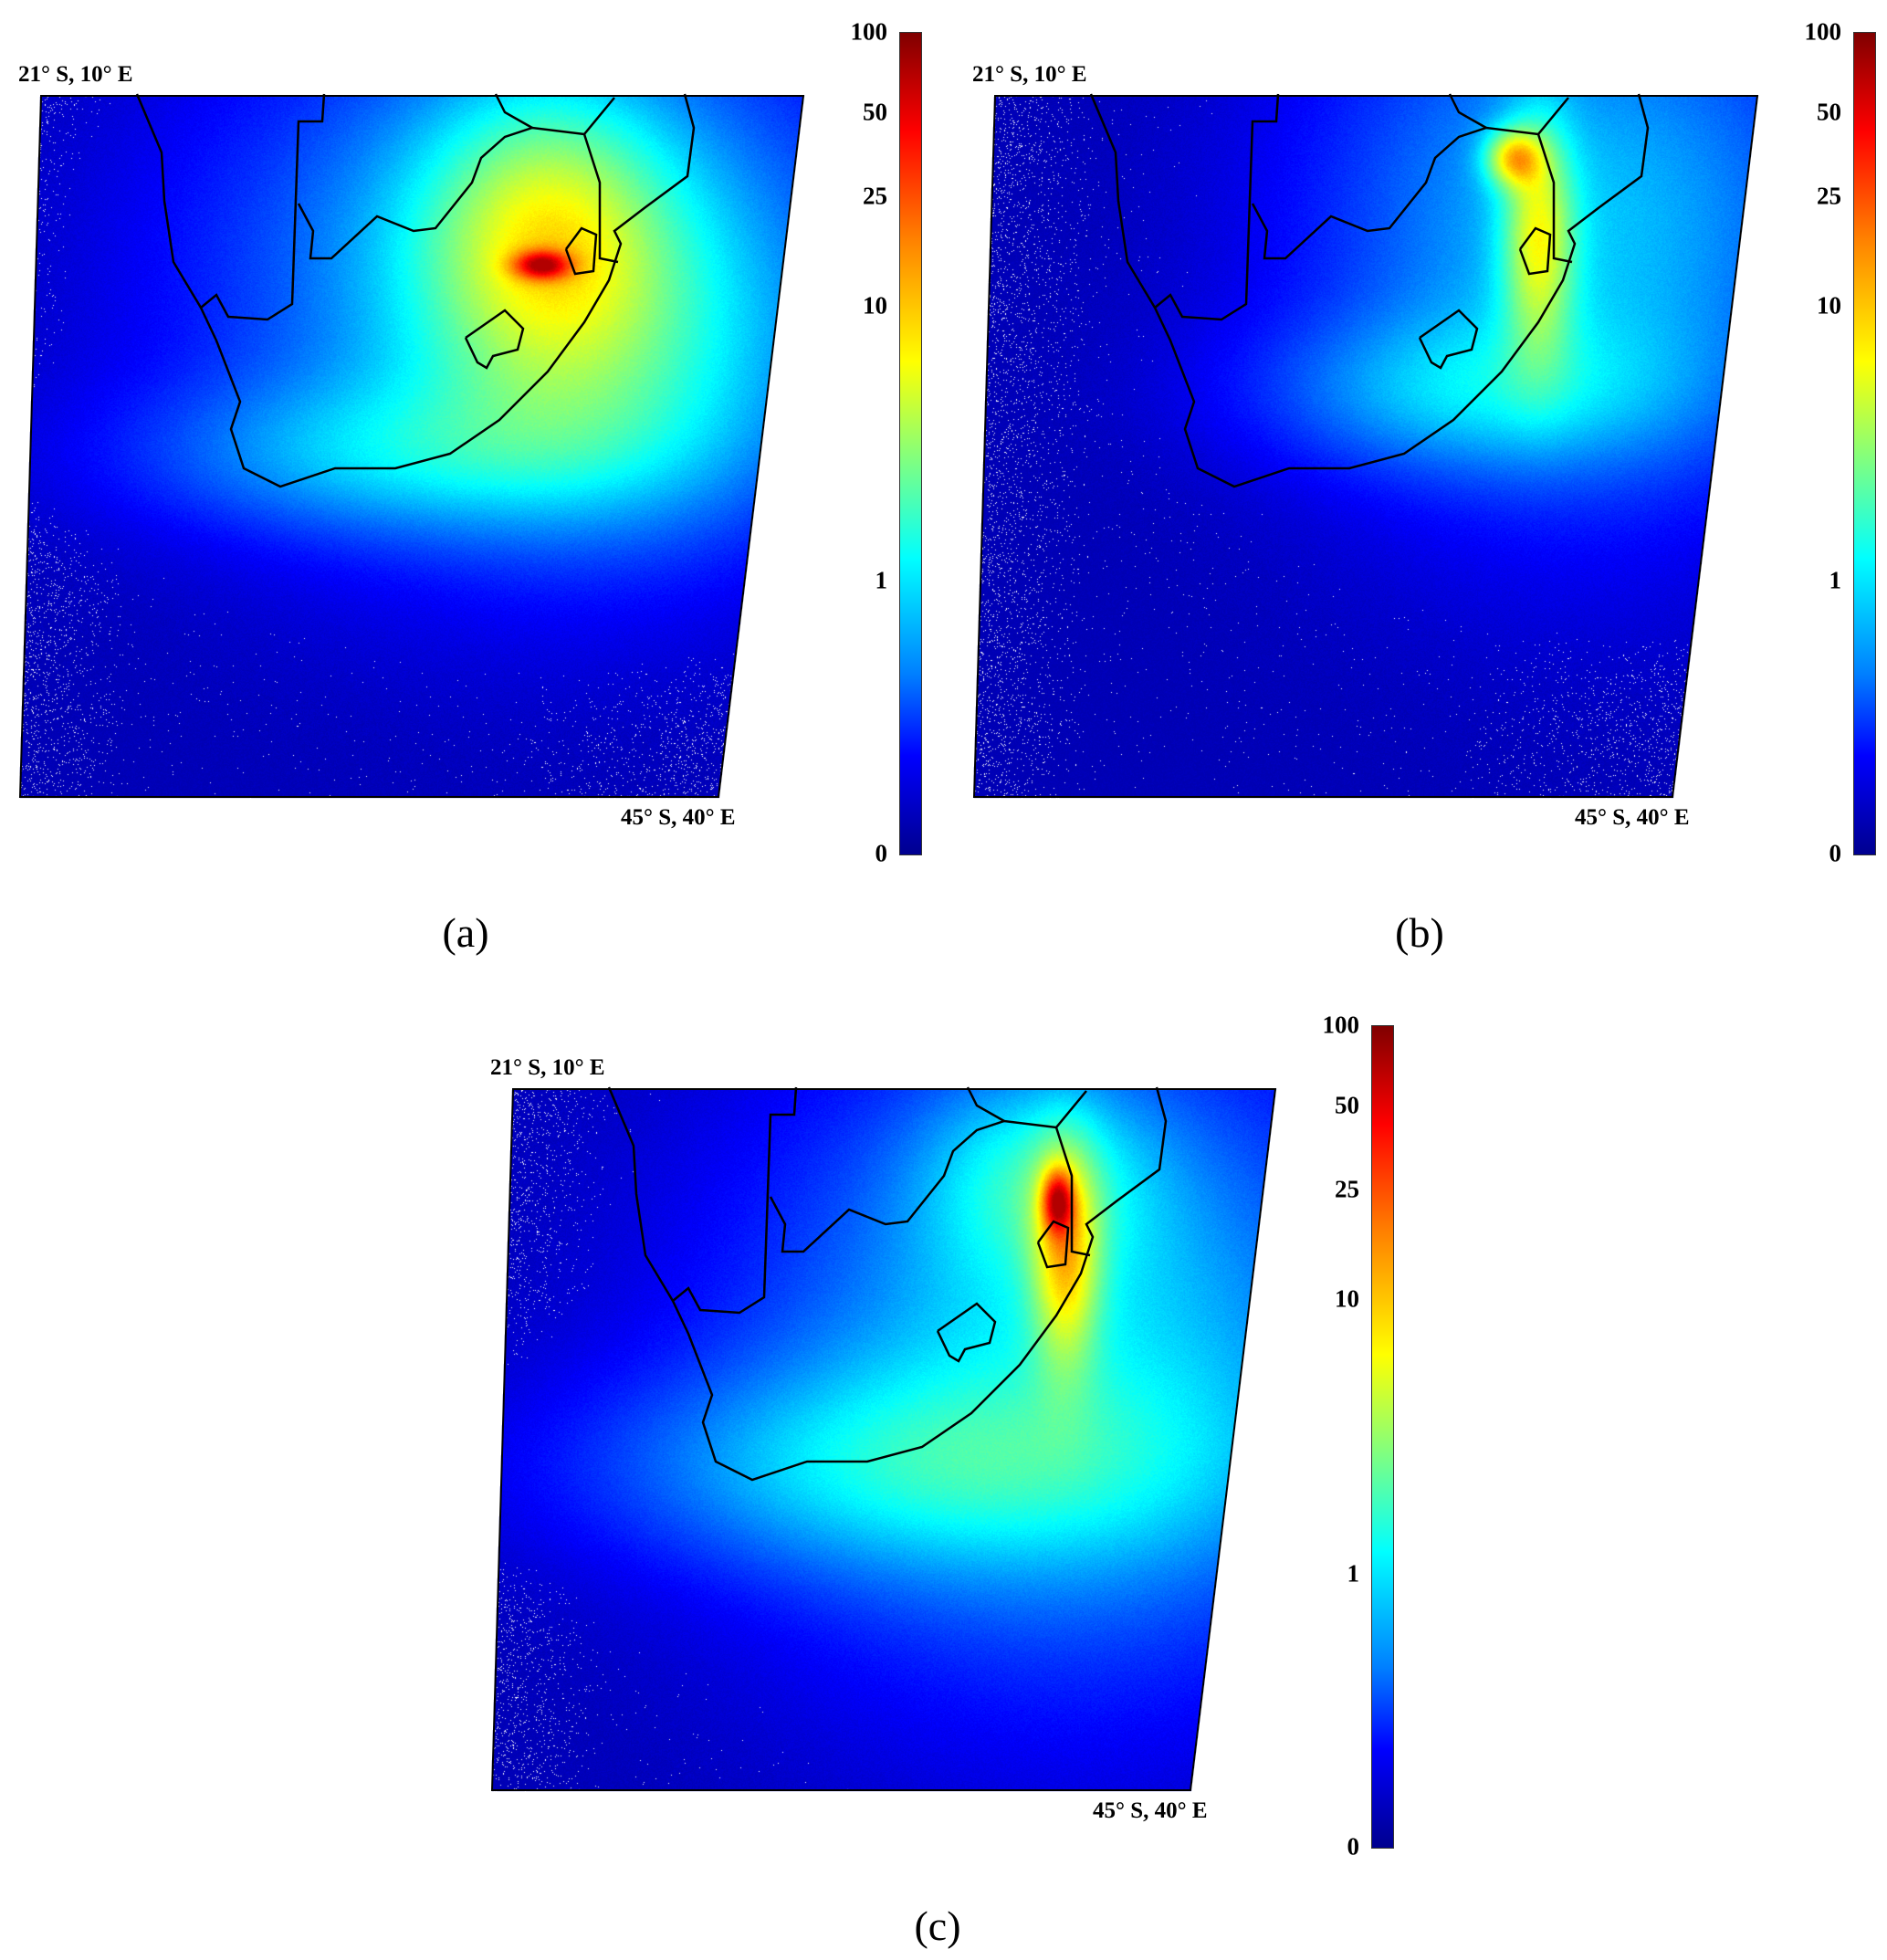  Describe the element at coordinates (465, 932) in the screenshot. I see `panel-label: (a)` at that location.